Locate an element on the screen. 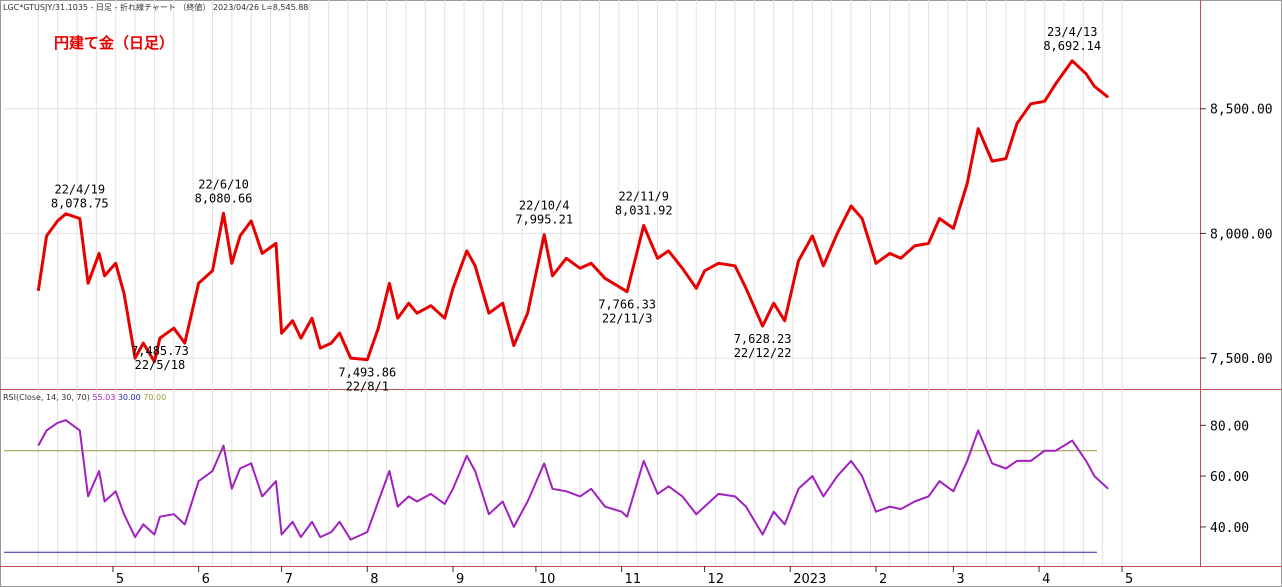 This screenshot has height=587, width=1282. x-tick-label: 7 is located at coordinates (289, 579).